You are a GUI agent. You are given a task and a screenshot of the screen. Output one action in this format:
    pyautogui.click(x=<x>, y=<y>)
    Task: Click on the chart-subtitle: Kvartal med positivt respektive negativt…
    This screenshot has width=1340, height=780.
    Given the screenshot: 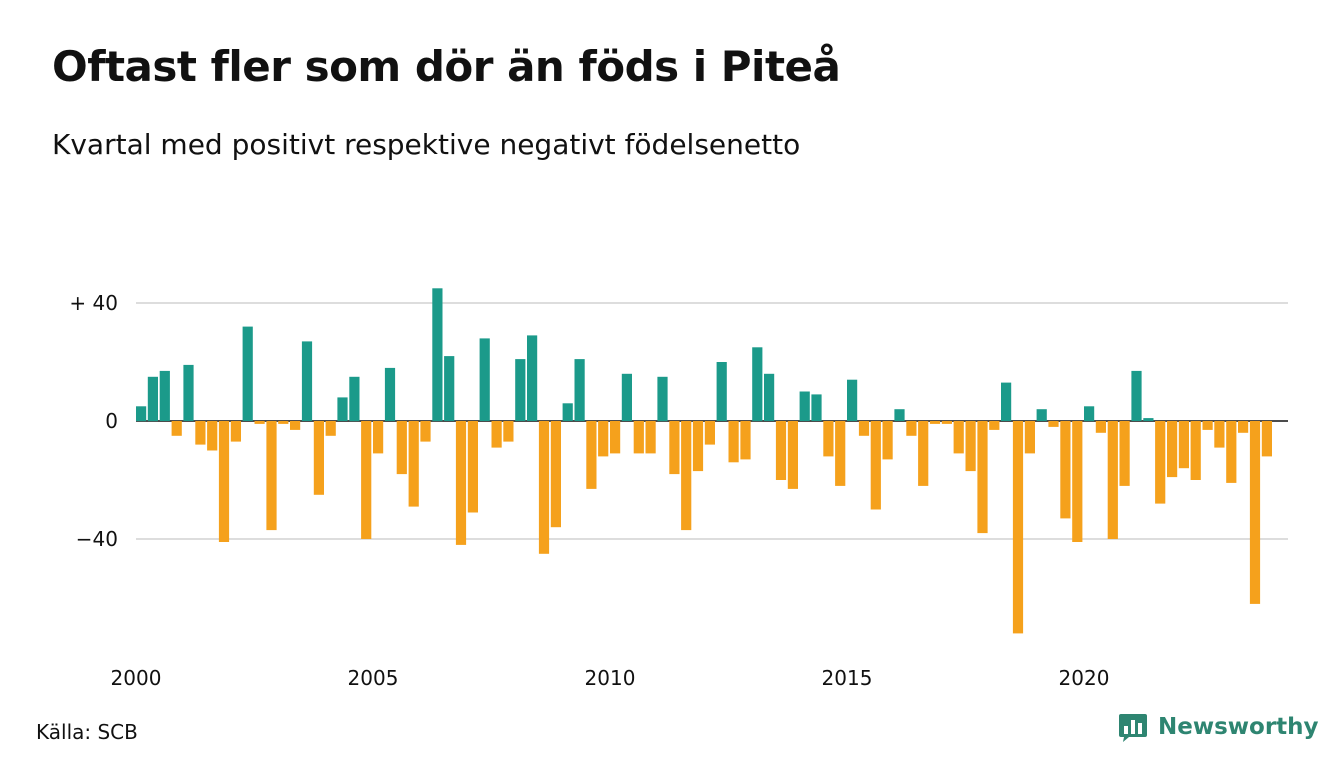 What is the action you would take?
    pyautogui.click(x=426, y=144)
    